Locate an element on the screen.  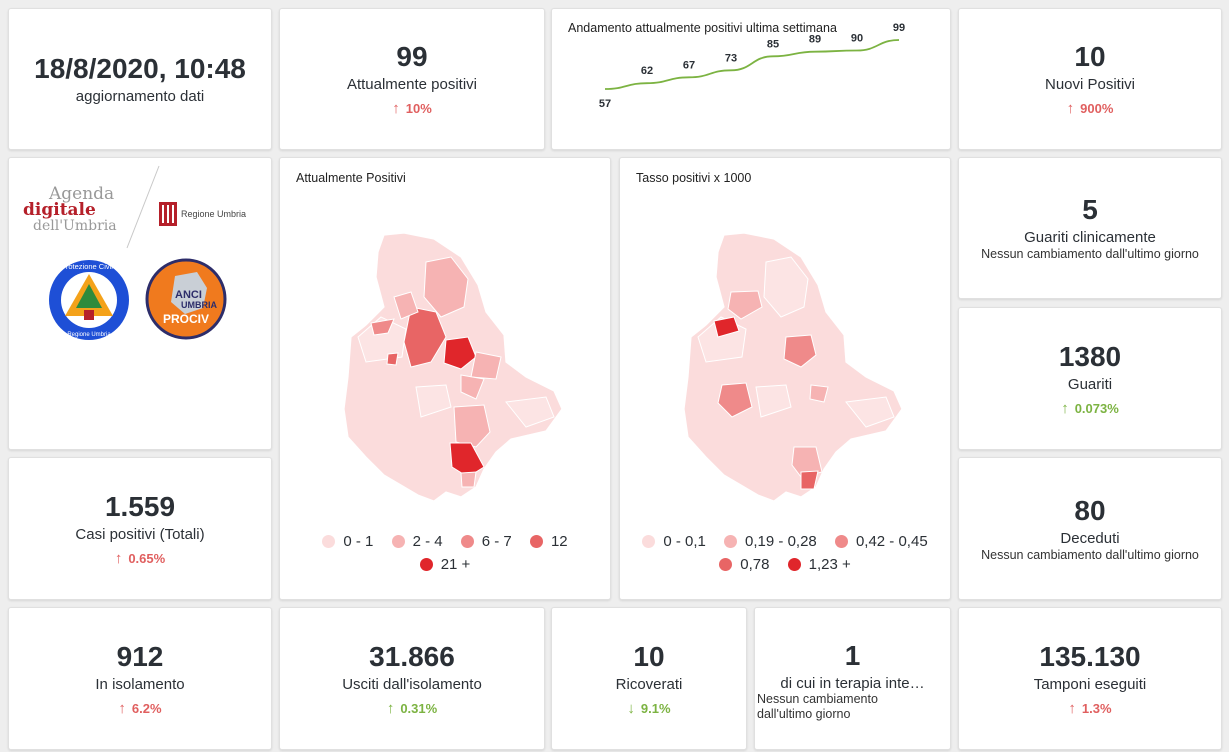
regione-umbria-logo: Regione Umbria is located at coordinates (202, 214).